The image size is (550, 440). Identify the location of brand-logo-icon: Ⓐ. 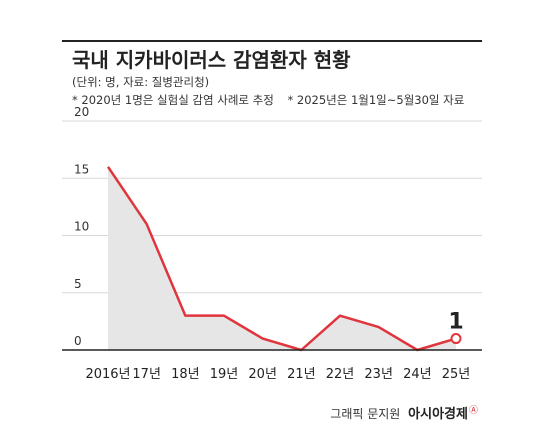
(473, 411).